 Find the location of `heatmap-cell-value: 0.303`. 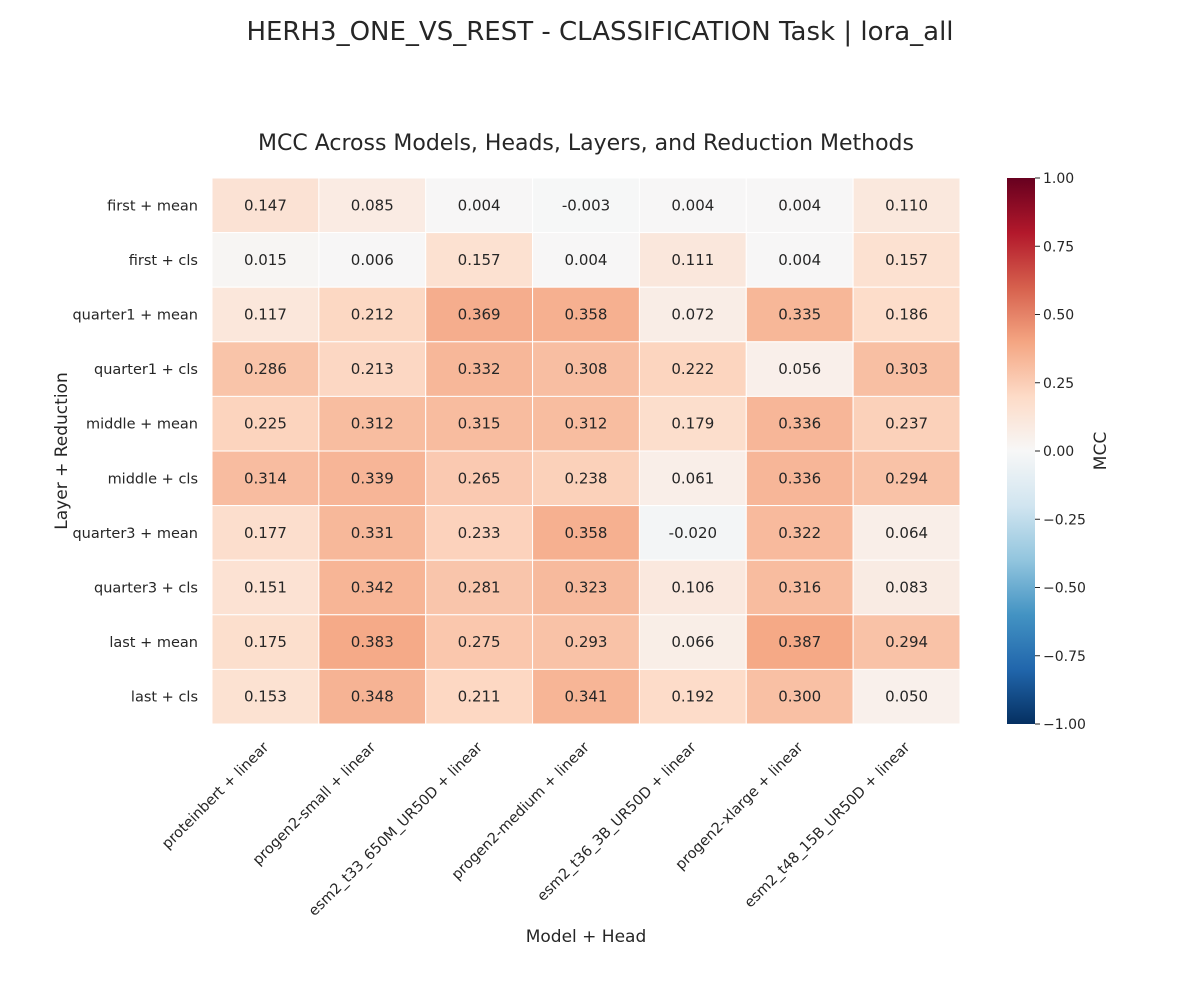

heatmap-cell-value: 0.303 is located at coordinates (906, 369).